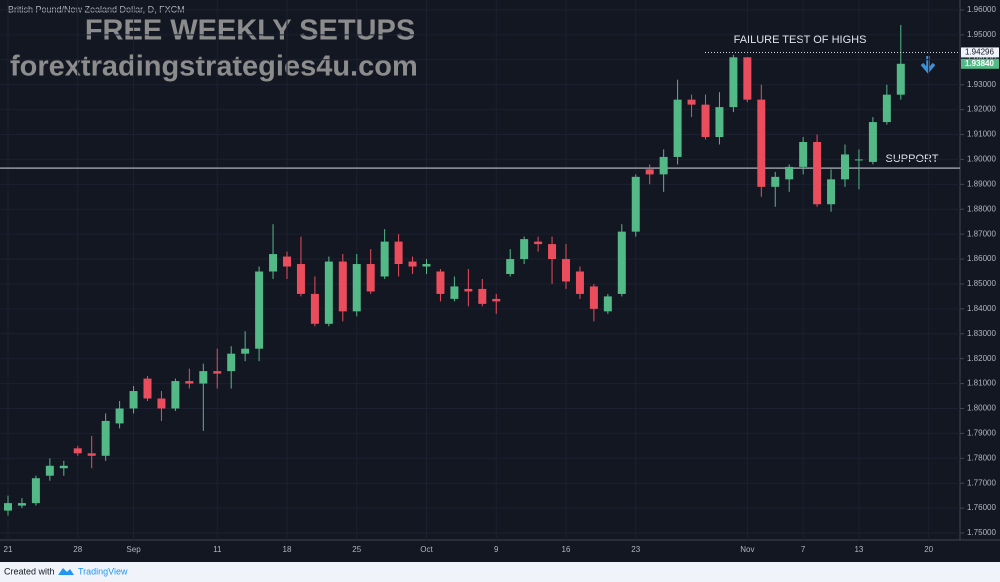 This screenshot has width=1000, height=582. Describe the element at coordinates (981, 283) in the screenshot. I see `y-tick-label: 1.85000` at that location.